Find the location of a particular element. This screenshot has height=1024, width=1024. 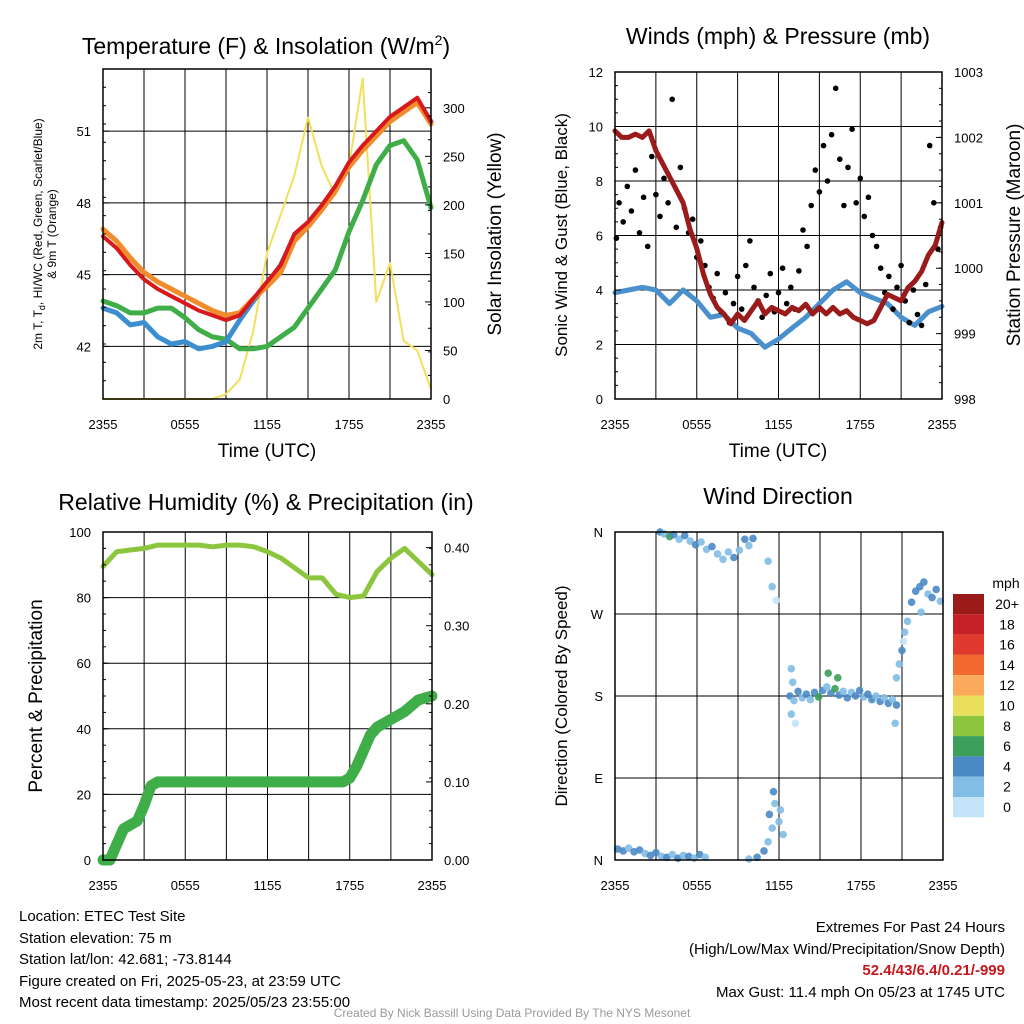

y-tick-label-right: 1001 is located at coordinates (968, 203).